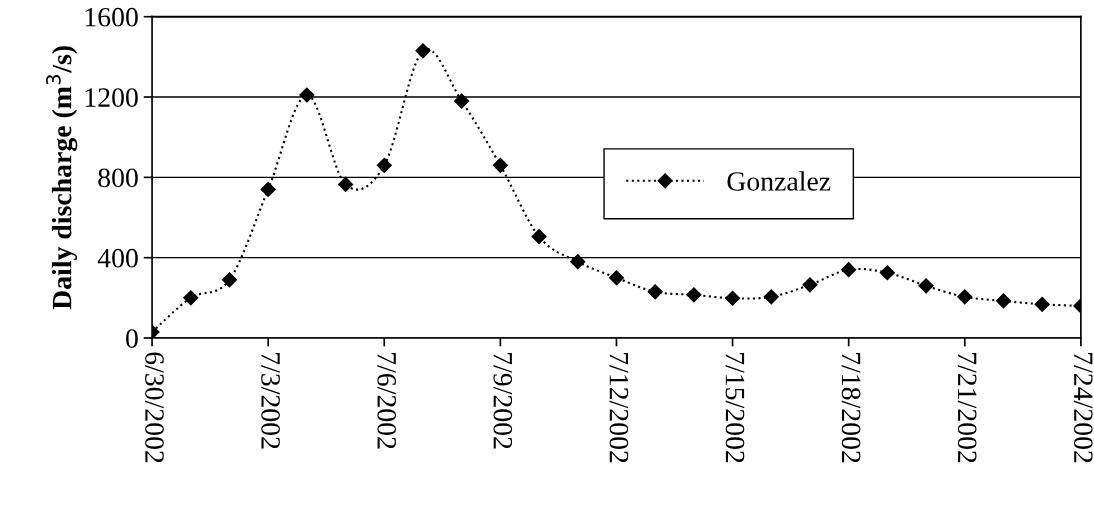 Image resolution: width=1094 pixels, height=506 pixels. Describe the element at coordinates (270, 401) in the screenshot. I see `x-tick-label: 7/3/2002` at that location.